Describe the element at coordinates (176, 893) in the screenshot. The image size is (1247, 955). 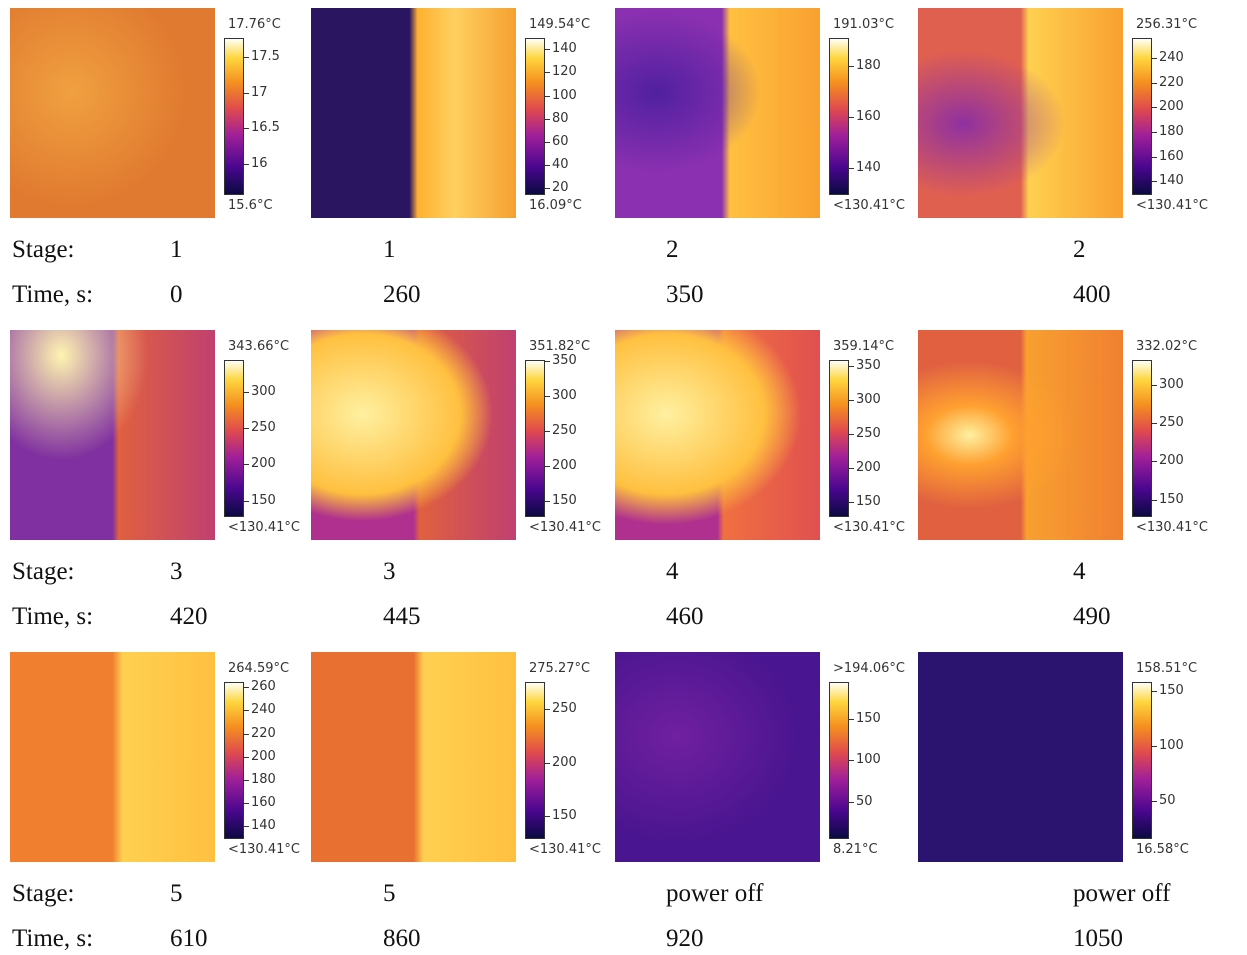
I see `stage-value: 5` at that location.